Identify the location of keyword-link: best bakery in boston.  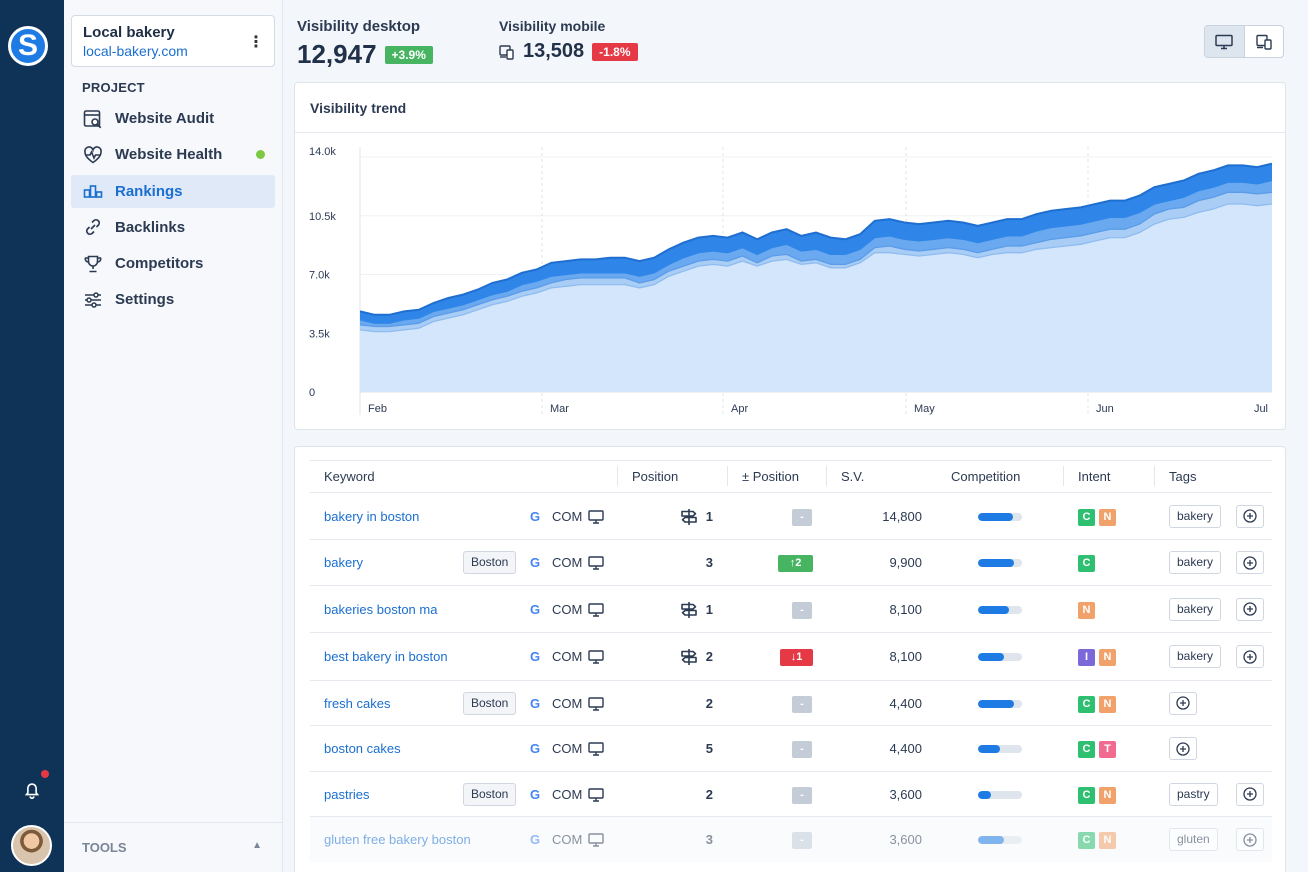
(386, 656).